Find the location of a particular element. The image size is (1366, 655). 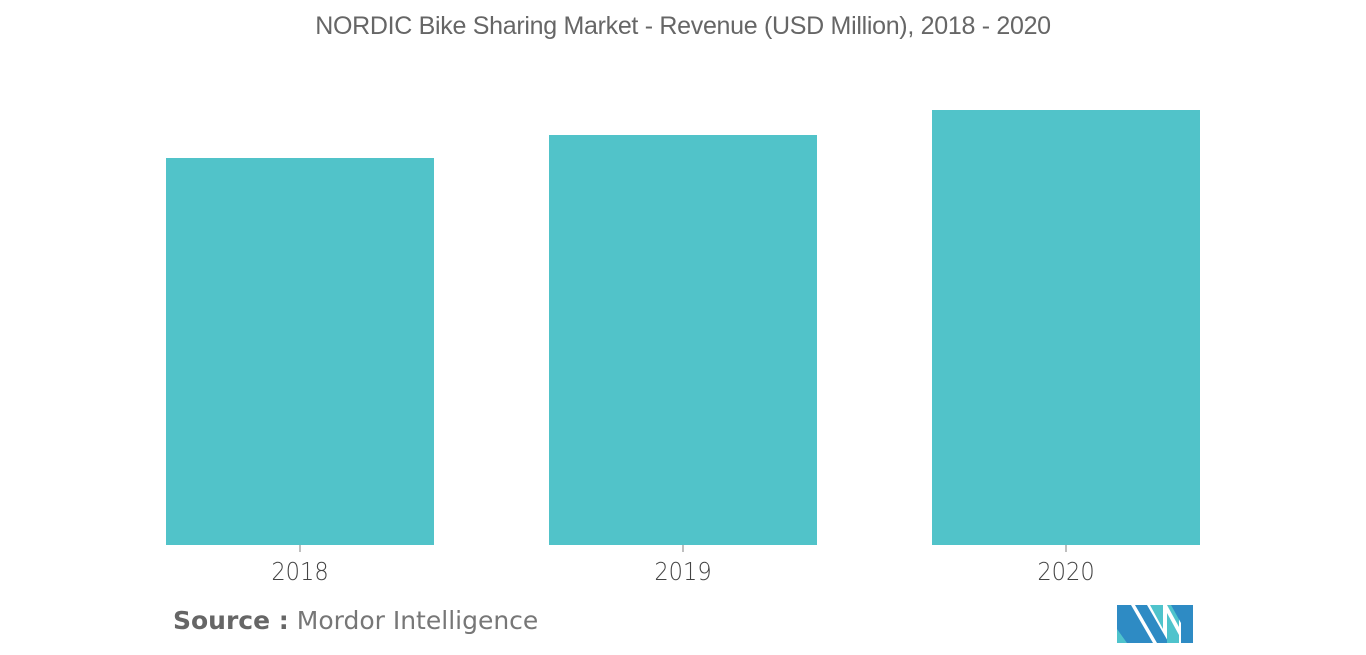

x-tick-2019 is located at coordinates (683, 548).